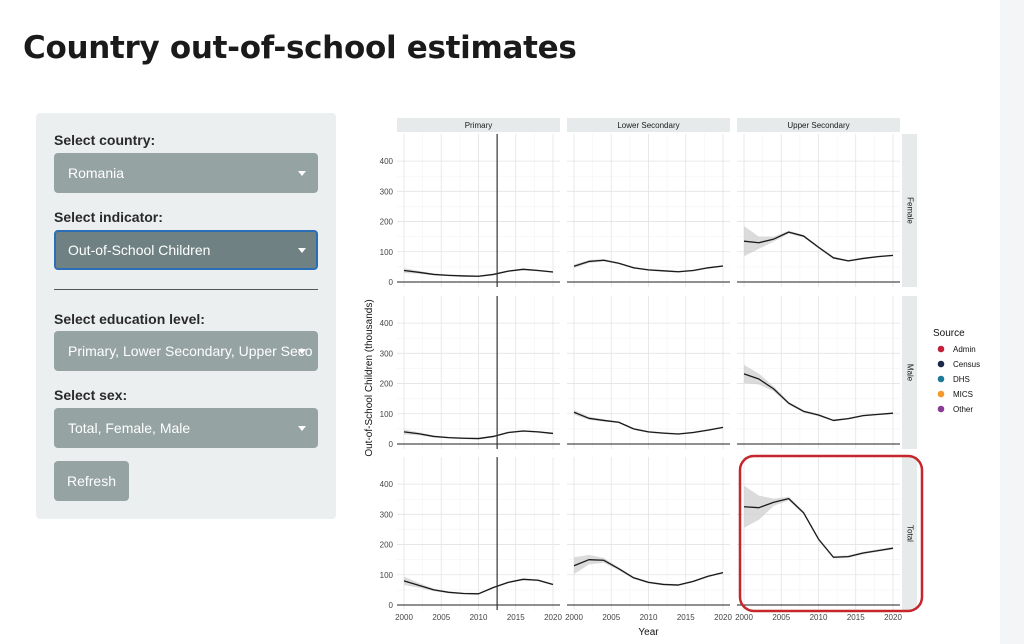 The image size is (1024, 644). I want to click on page-title: Country out-of-school estimates, so click(300, 48).